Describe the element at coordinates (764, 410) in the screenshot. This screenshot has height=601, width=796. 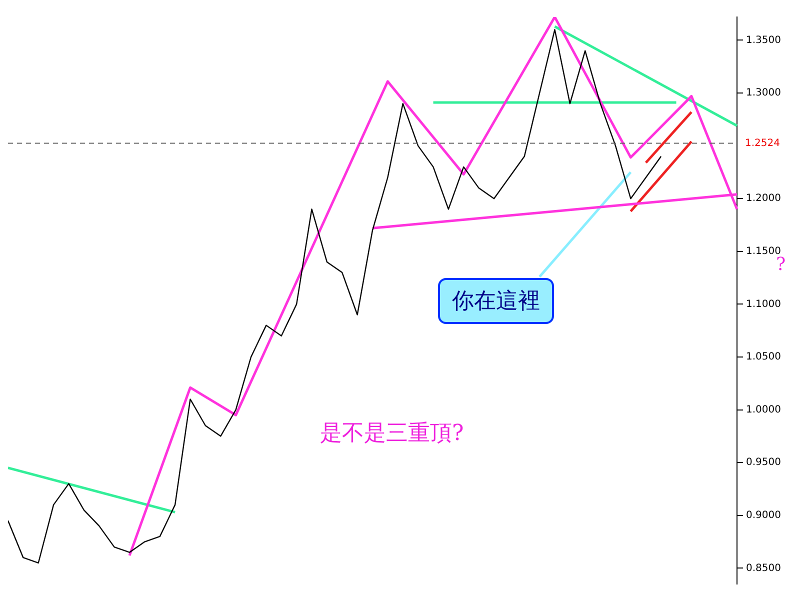
I see `y-tick-label: 1.0000` at that location.